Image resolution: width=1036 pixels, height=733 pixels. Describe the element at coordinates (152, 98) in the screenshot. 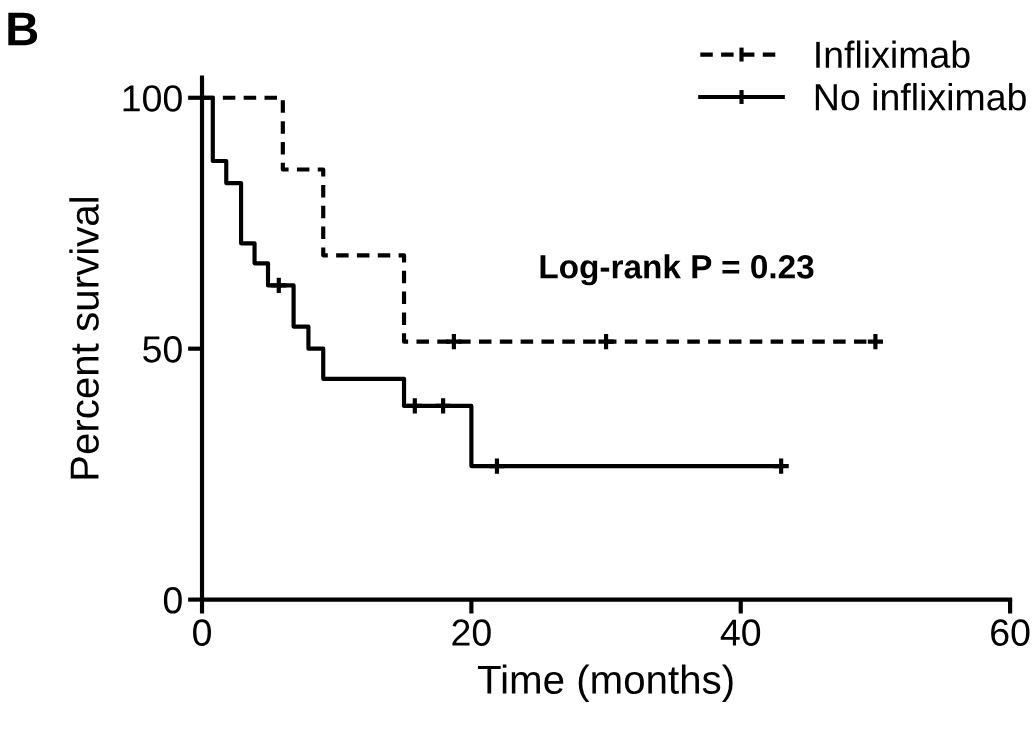

I see `y-tick-label: 100` at that location.